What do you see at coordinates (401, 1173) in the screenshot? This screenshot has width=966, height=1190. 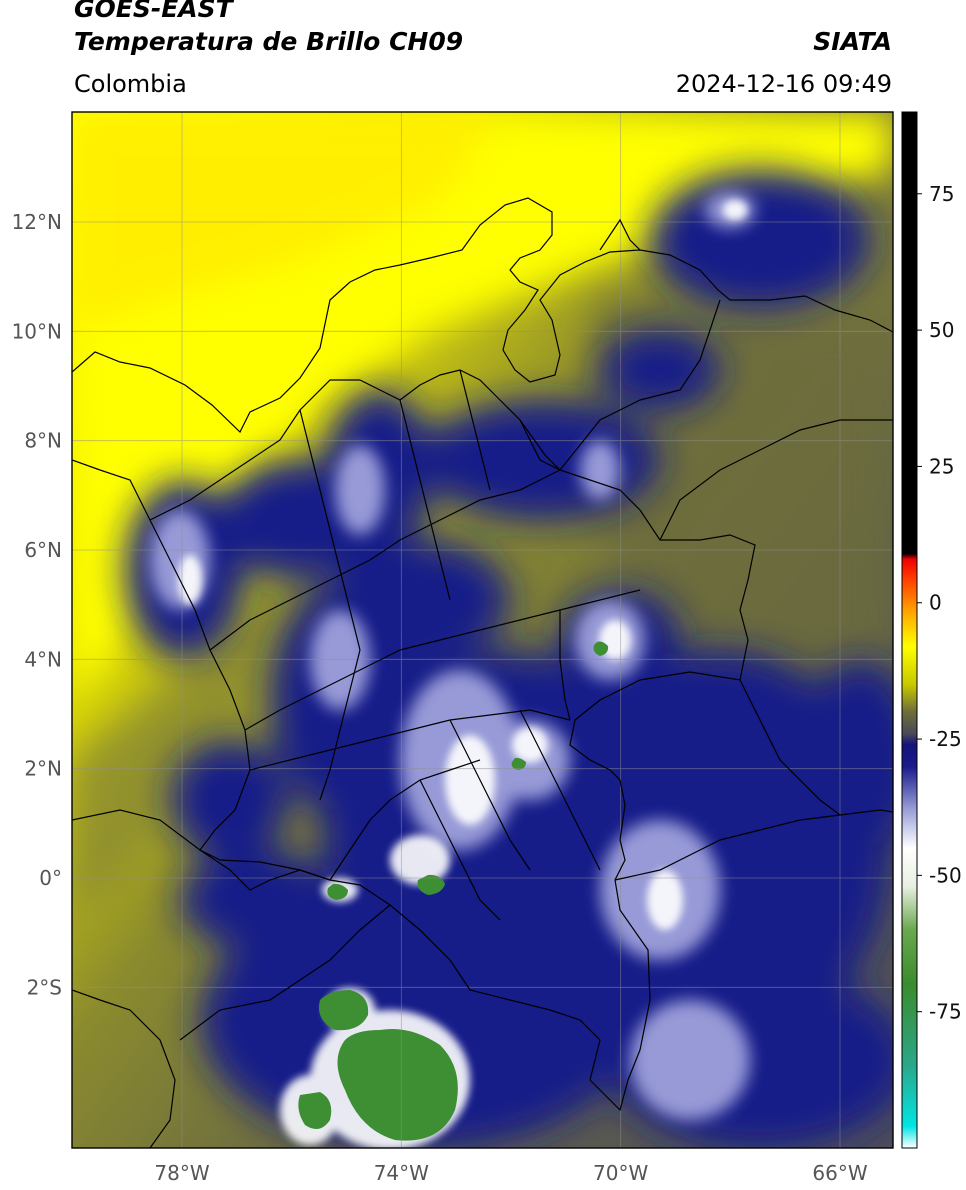 I see `lon-tick-label: 74°W` at bounding box center [401, 1173].